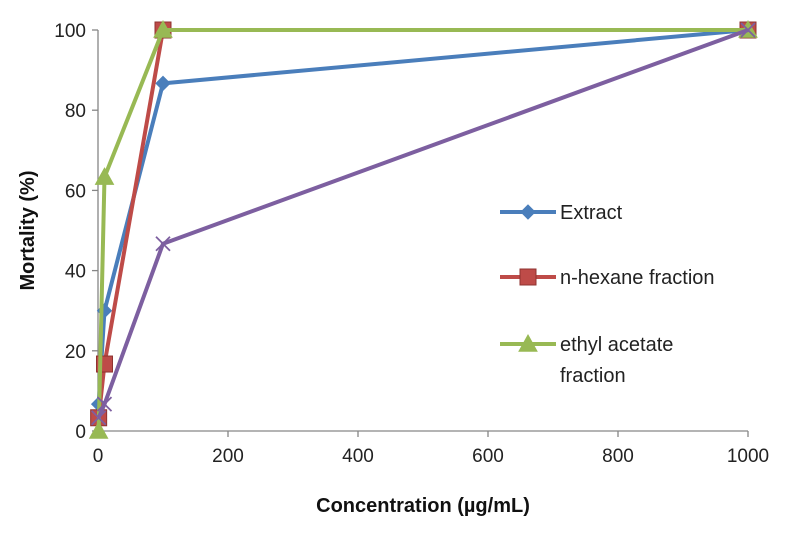 This screenshot has height=538, width=790. Describe the element at coordinates (70, 31) in the screenshot. I see `y-tick-label: 100` at that location.